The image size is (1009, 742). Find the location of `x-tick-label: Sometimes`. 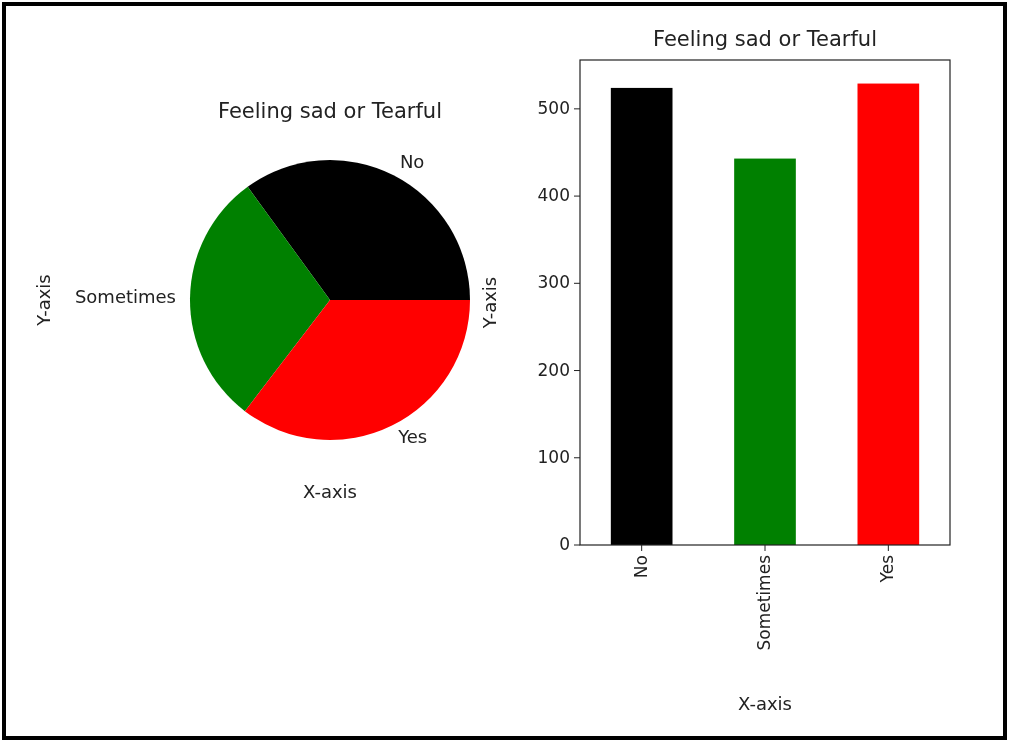

x-tick-label: Sometimes is located at coordinates (764, 602).